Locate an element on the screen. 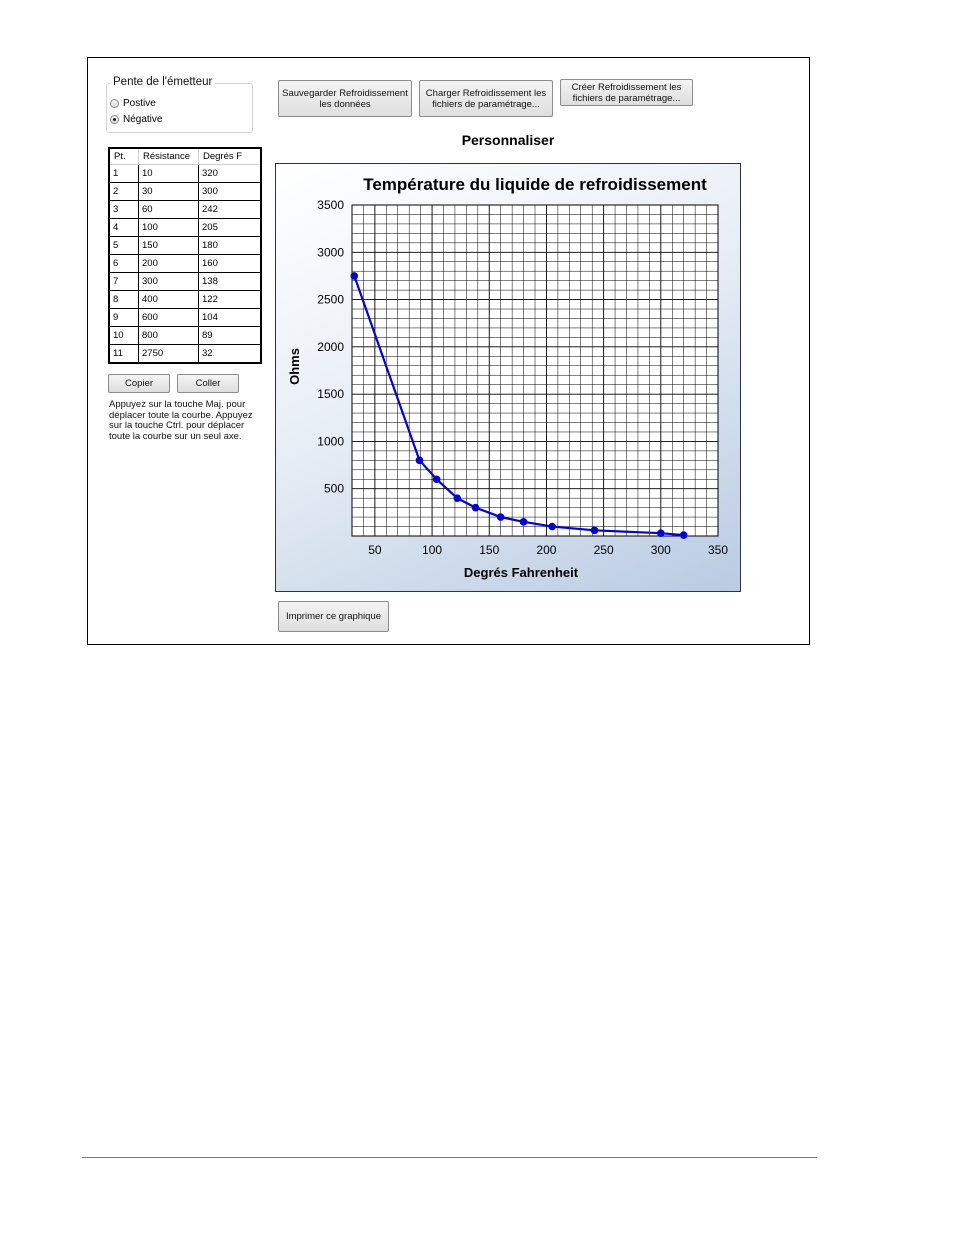 The width and height of the screenshot is (954, 1235). customize-heading: Personnaliser is located at coordinates (508, 140).